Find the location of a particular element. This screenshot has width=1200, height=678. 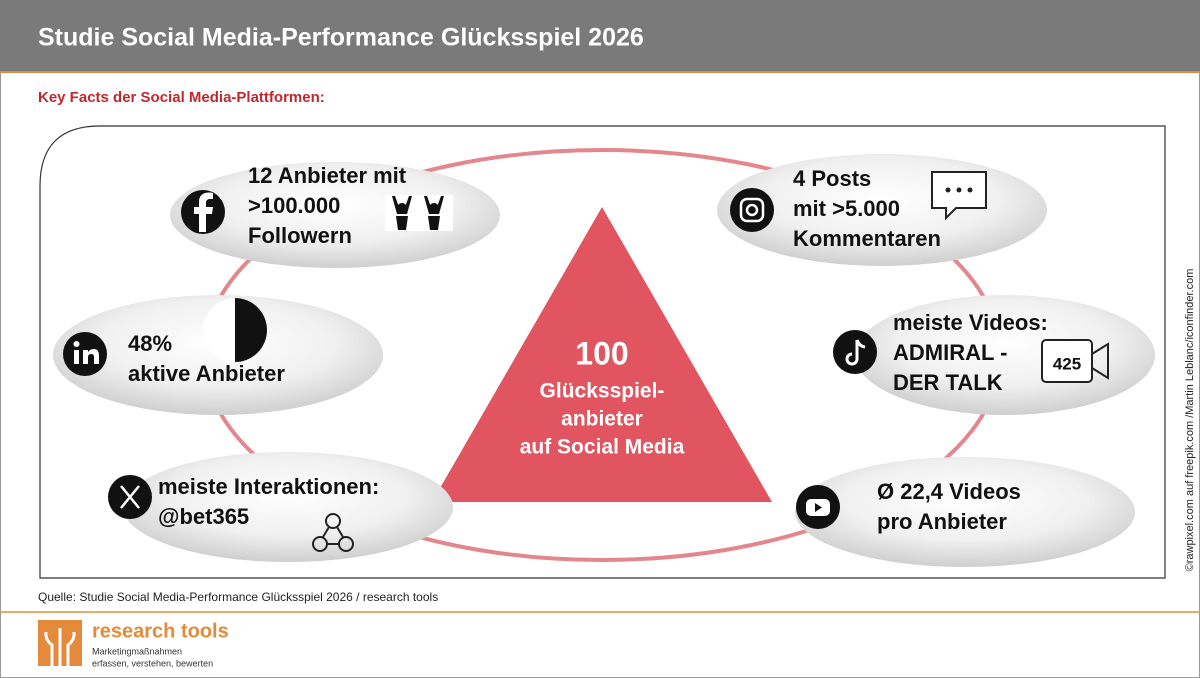

instagram-glyph is located at coordinates (752, 210).